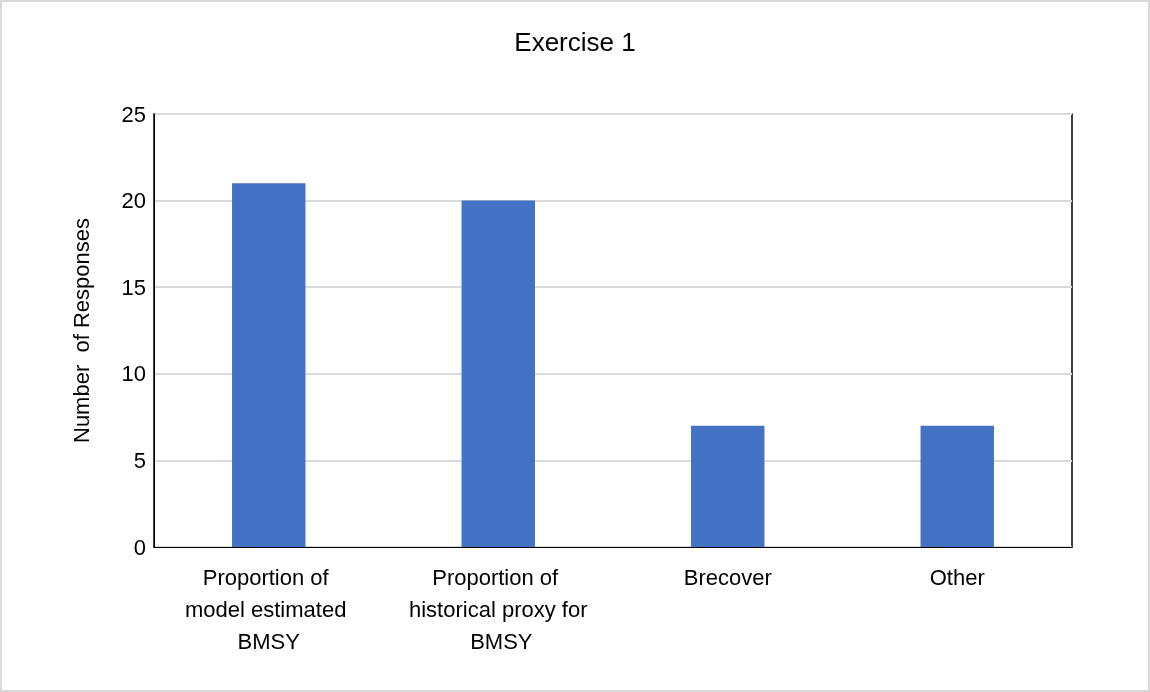 The height and width of the screenshot is (692, 1150). What do you see at coordinates (268, 609) in the screenshot?
I see `x-tick-label: Proportion of model estimated BMSY` at bounding box center [268, 609].